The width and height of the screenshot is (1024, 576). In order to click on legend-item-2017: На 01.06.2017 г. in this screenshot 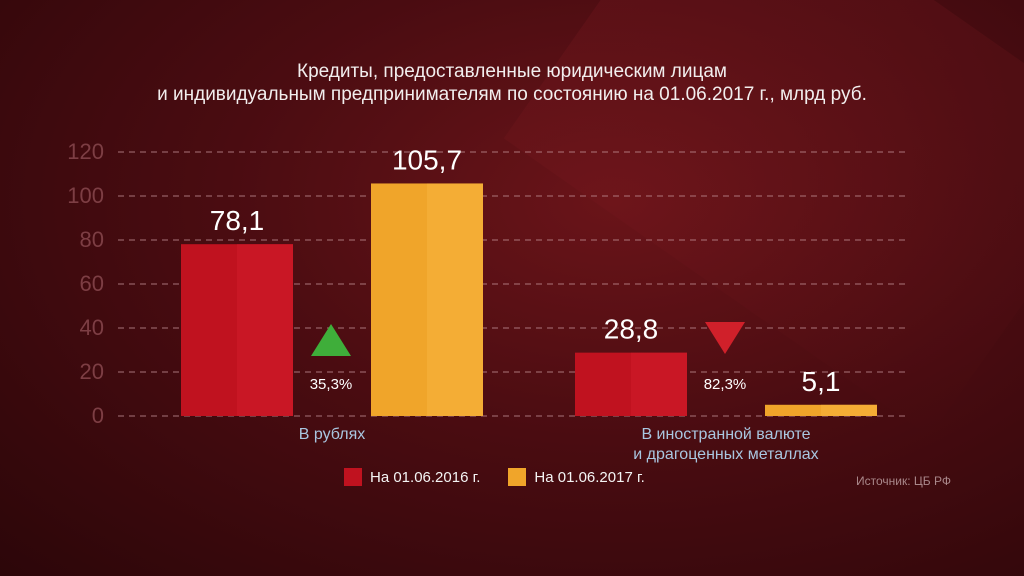, I will do `click(576, 477)`.